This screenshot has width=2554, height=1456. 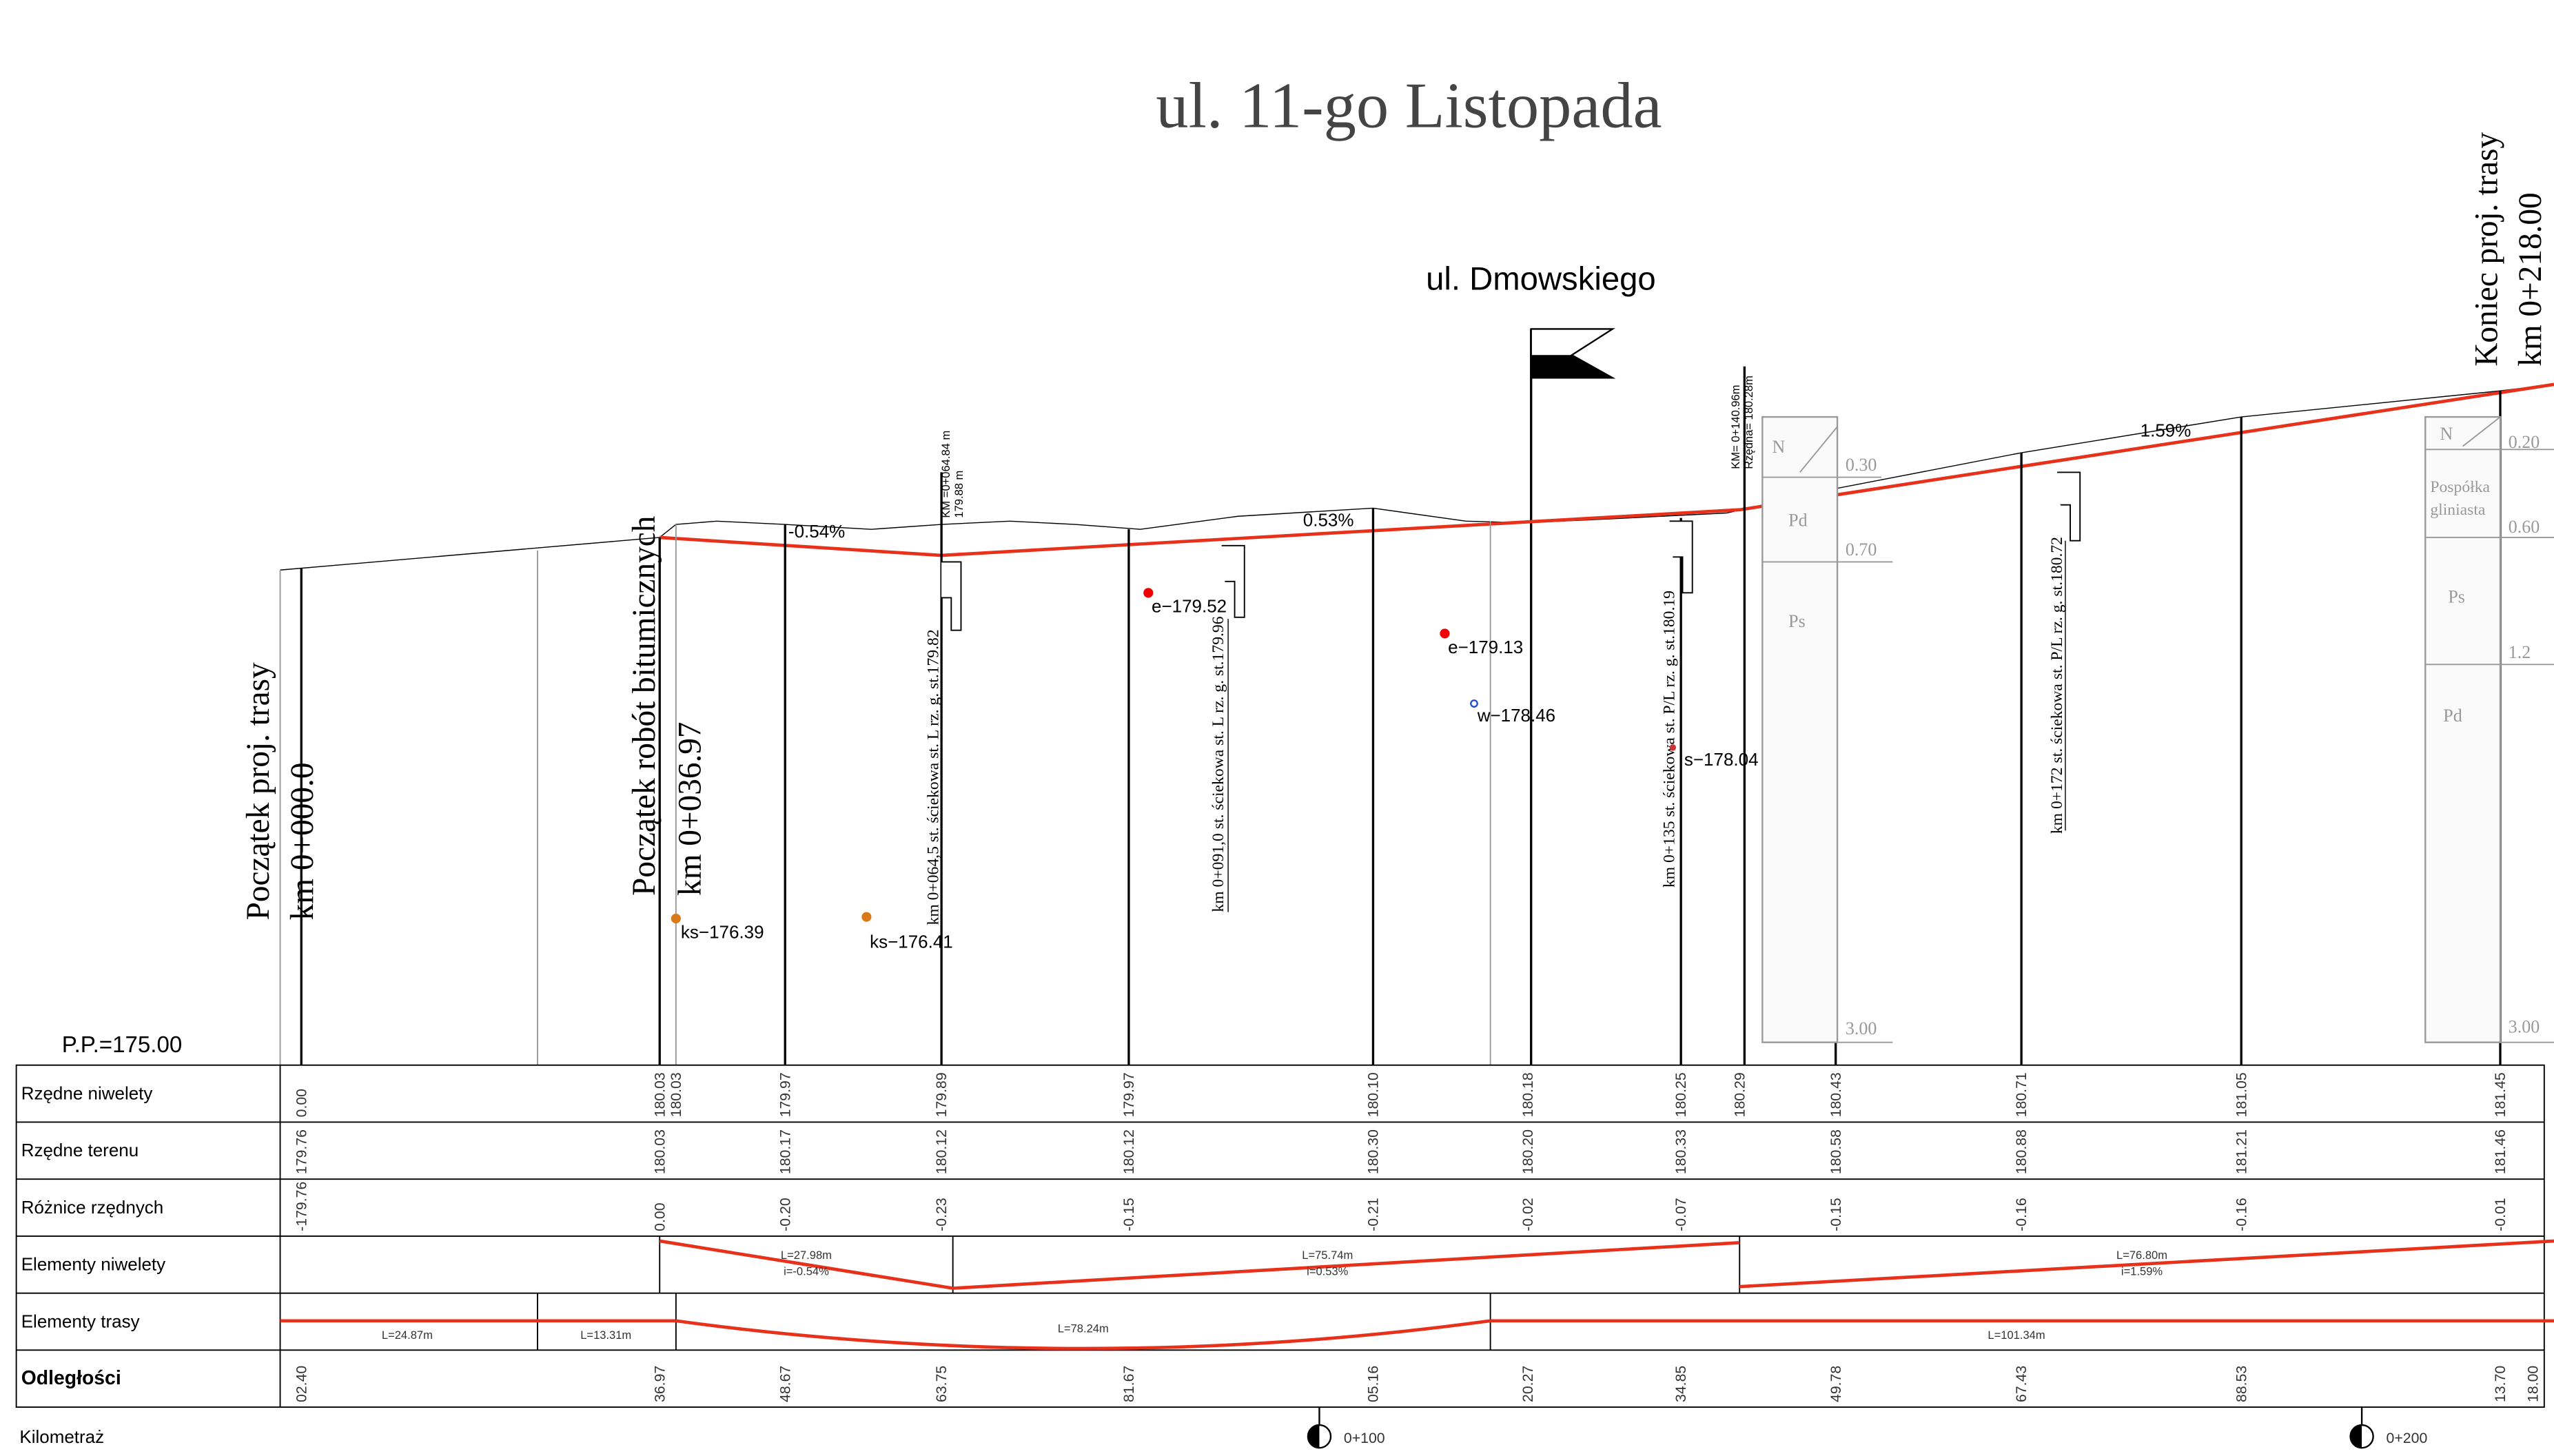 I want to click on element-label: L=75.74m, so click(x=1327, y=1255).